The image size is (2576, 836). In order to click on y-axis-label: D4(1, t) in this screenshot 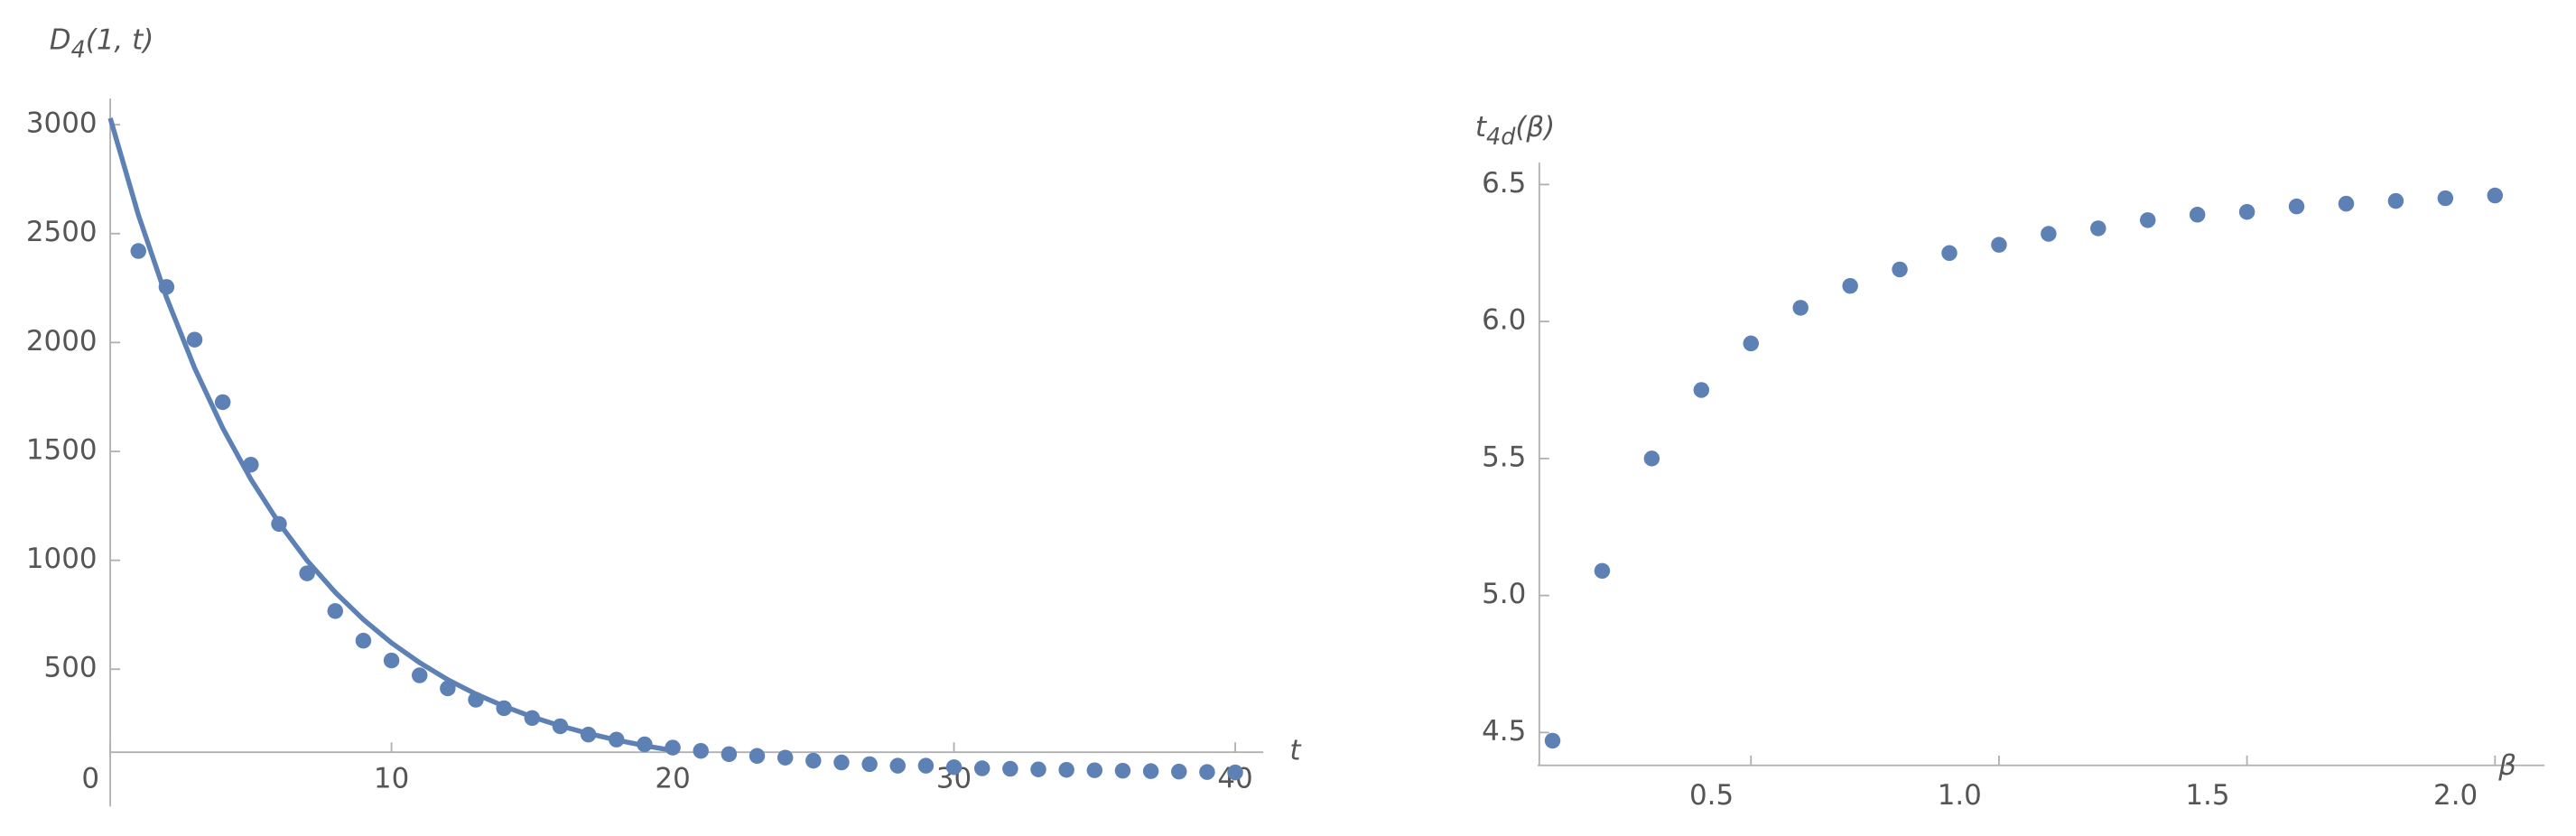, I will do `click(102, 43)`.